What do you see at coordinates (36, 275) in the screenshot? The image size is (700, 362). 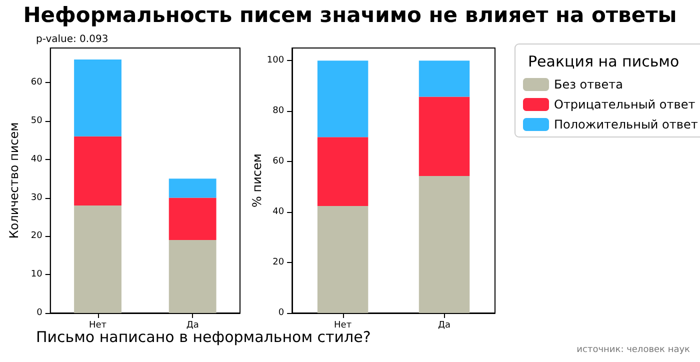 I see `y-tick-label: 10` at bounding box center [36, 275].